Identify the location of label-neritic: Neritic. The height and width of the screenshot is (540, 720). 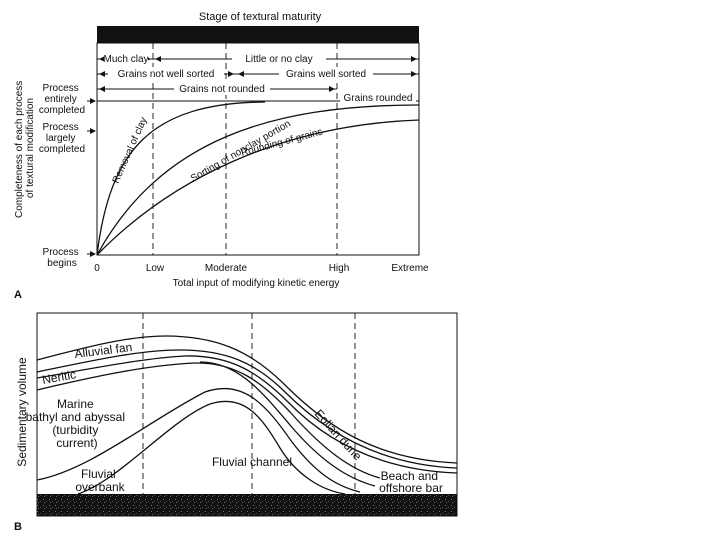
(59, 377).